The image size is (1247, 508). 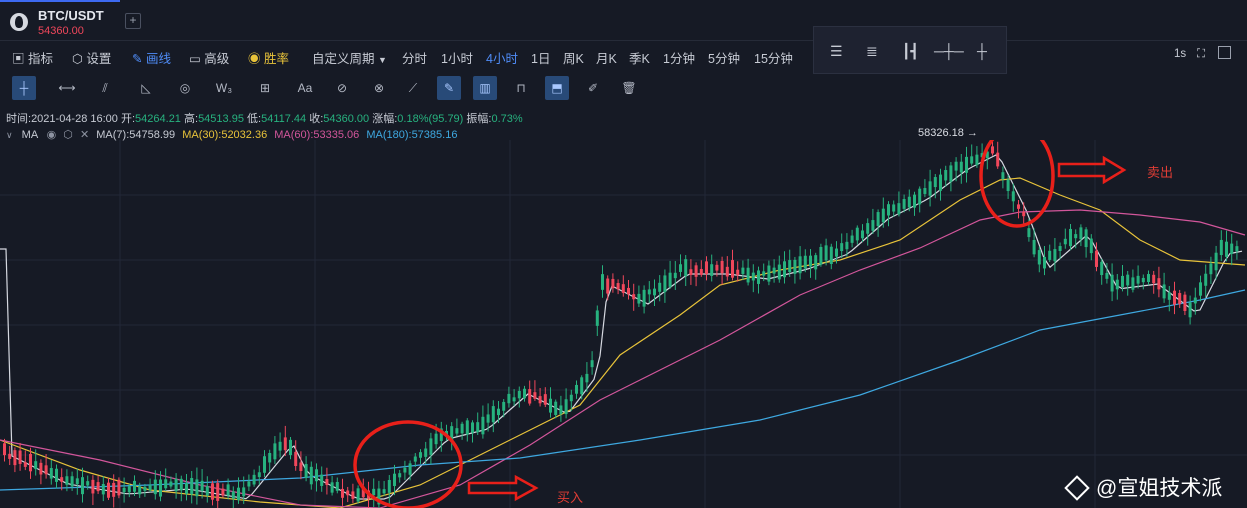 I want to click on ray-line-icon: ⟷, so click(x=67, y=88).